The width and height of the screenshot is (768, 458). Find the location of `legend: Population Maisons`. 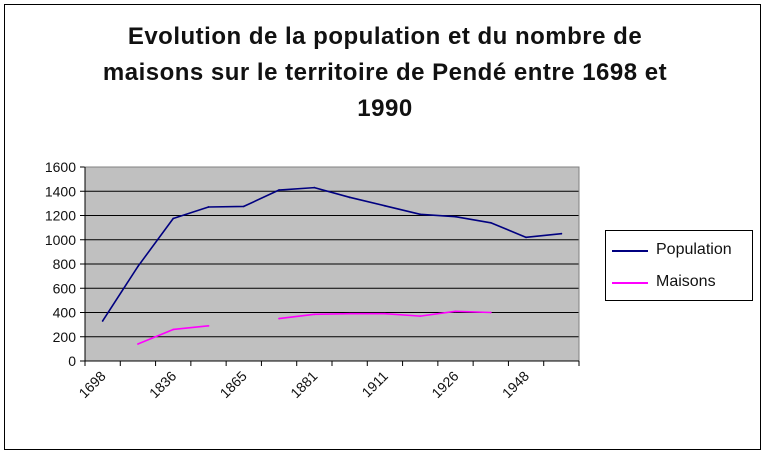

legend: Population Maisons is located at coordinates (679, 265).